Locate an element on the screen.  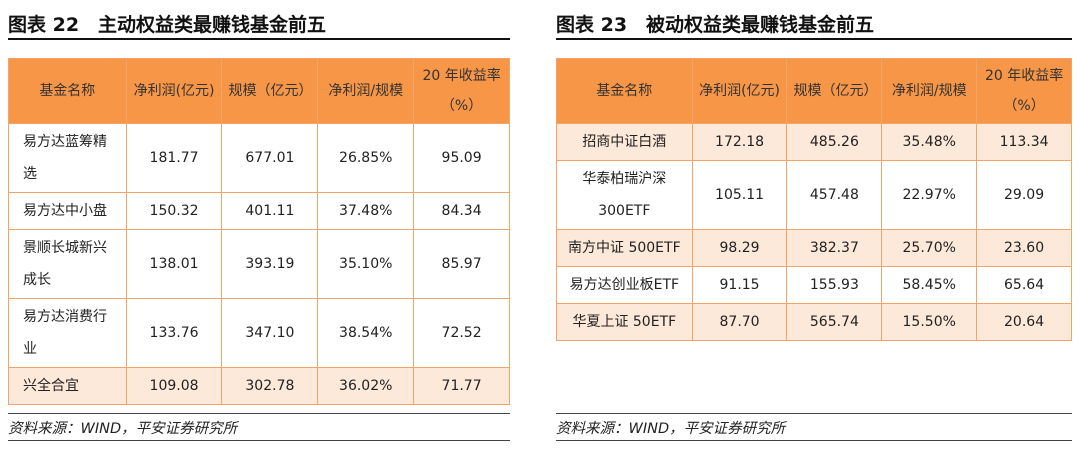
size-cell: 347.10 is located at coordinates (270, 333).